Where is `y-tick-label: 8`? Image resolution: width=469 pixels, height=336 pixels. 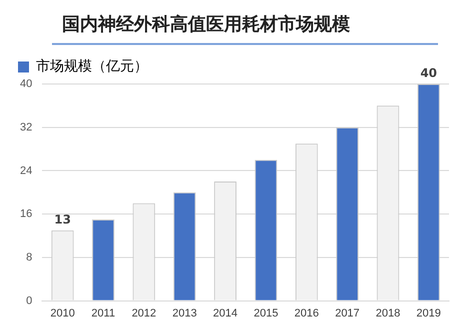
y-tick-label: 8 is located at coordinates (29, 257).